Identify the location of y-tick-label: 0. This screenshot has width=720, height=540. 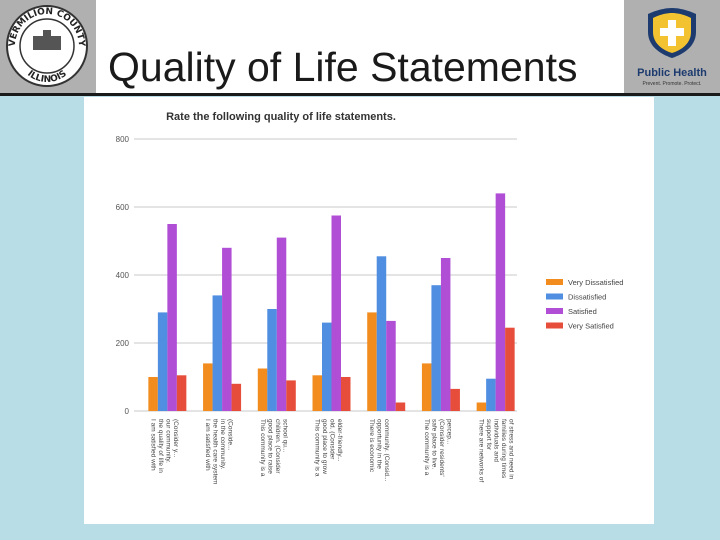
(127, 411).